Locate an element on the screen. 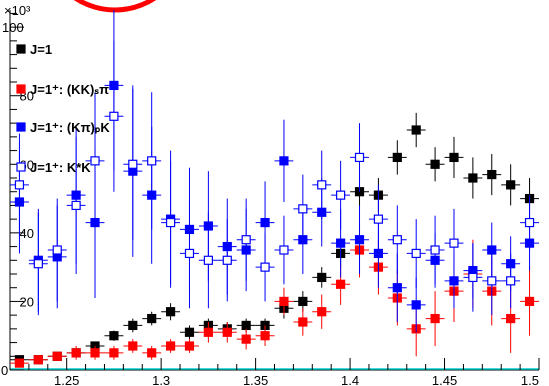  legend-label: J=1 is located at coordinates (41, 49).